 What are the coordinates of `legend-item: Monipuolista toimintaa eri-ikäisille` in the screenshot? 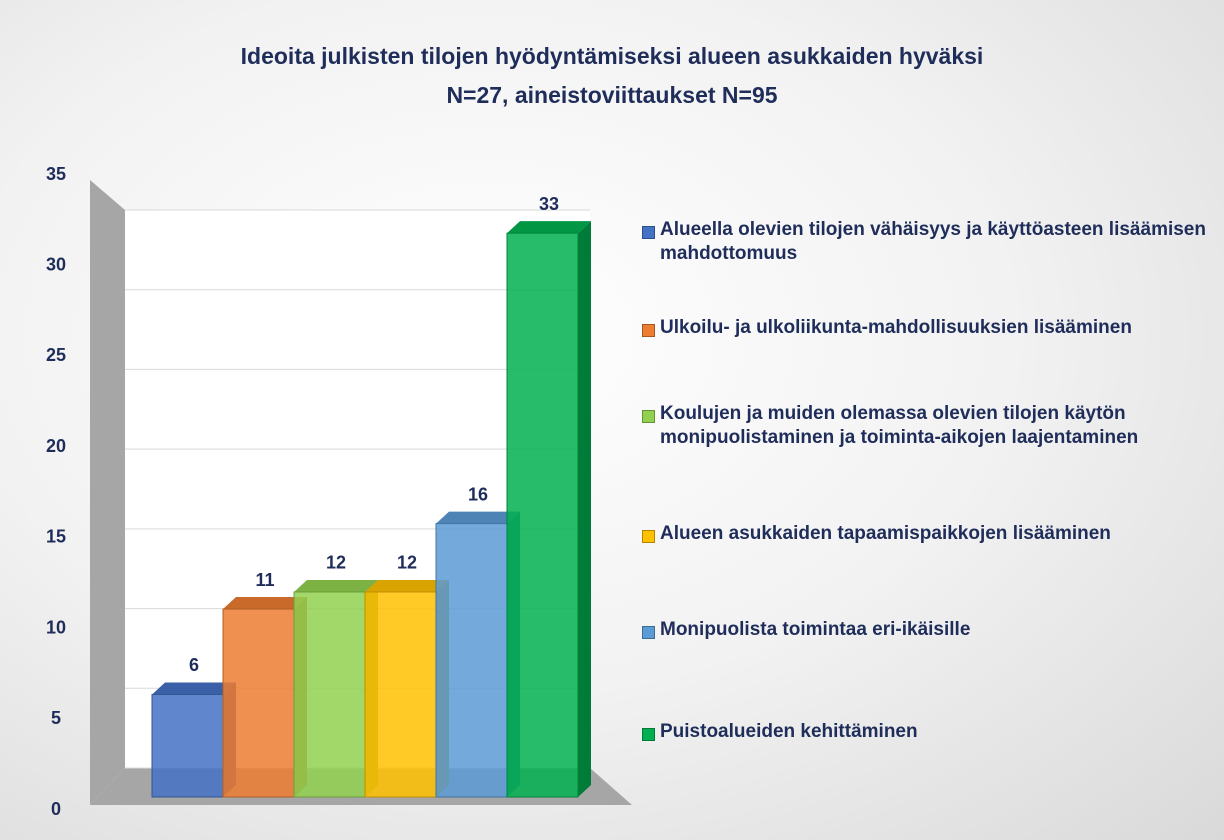 It's located at (929, 630).